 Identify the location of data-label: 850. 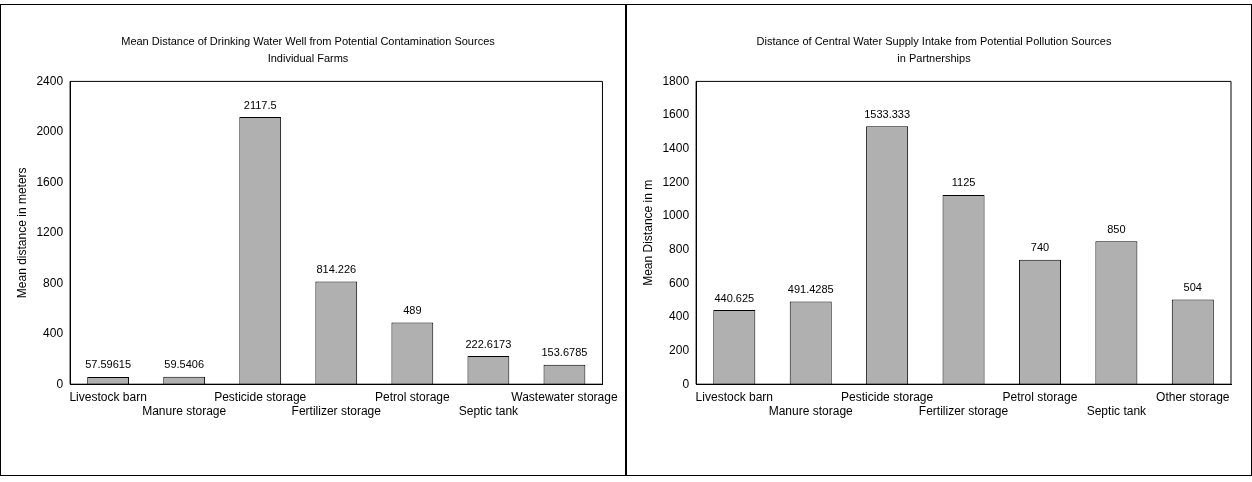
(1116, 228).